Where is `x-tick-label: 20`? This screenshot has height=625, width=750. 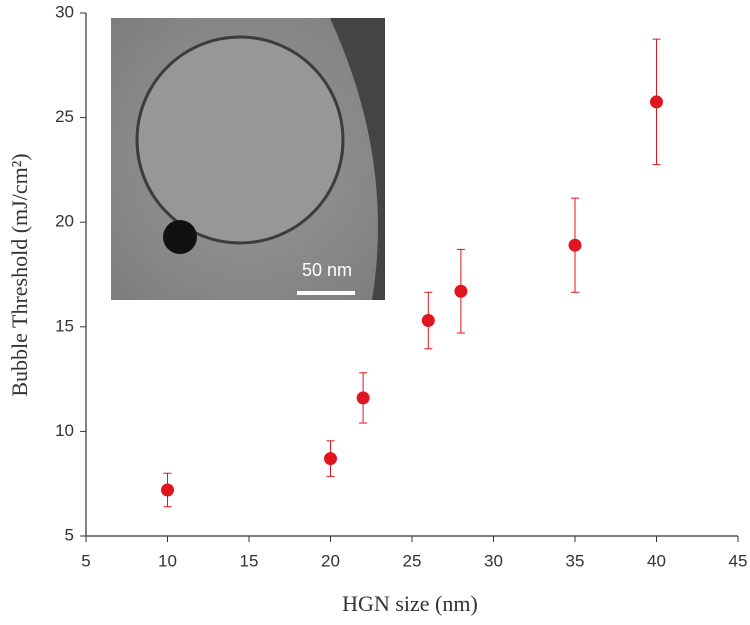 x-tick-label: 20 is located at coordinates (330, 560).